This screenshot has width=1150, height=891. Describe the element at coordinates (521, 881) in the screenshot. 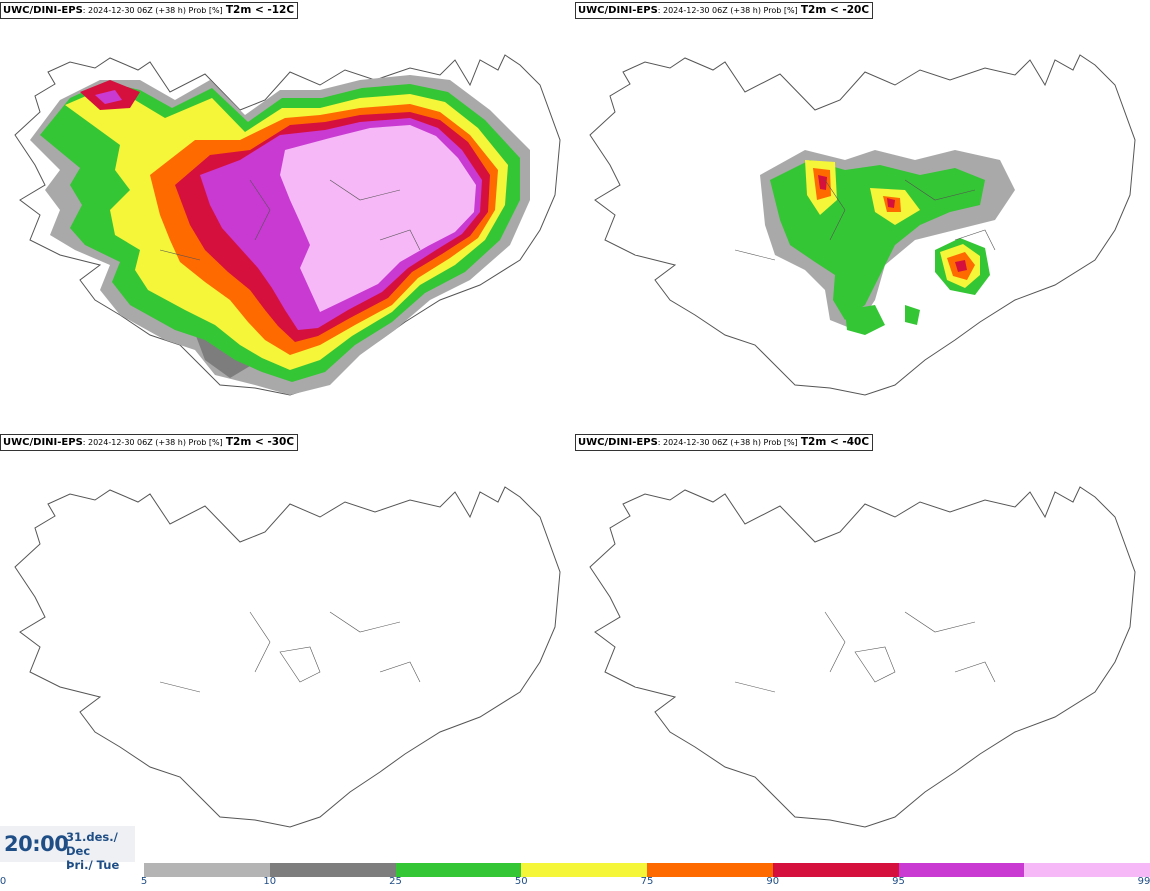

I see `colorbar-tick-label: 50` at that location.